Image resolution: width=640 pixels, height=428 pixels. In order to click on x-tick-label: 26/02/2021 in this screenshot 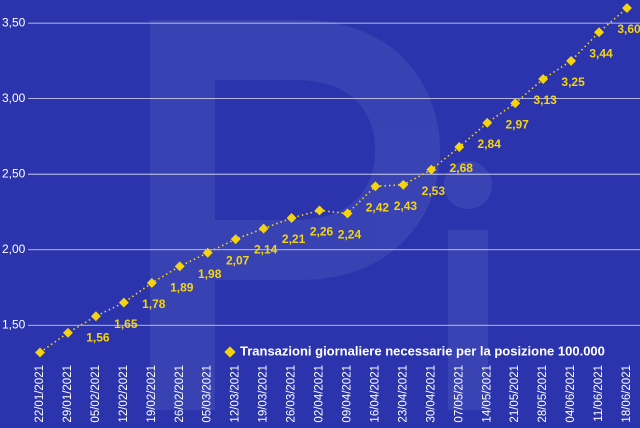, I will do `click(180, 394)`.